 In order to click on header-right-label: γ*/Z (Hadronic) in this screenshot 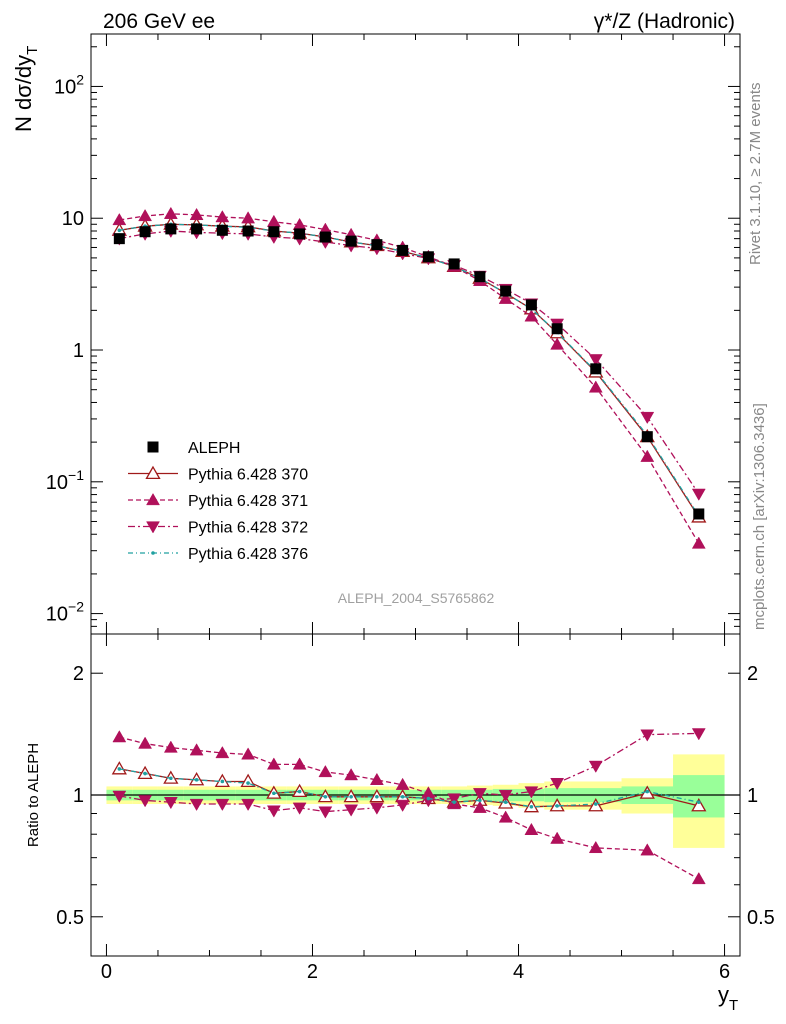, I will do `click(664, 21)`.